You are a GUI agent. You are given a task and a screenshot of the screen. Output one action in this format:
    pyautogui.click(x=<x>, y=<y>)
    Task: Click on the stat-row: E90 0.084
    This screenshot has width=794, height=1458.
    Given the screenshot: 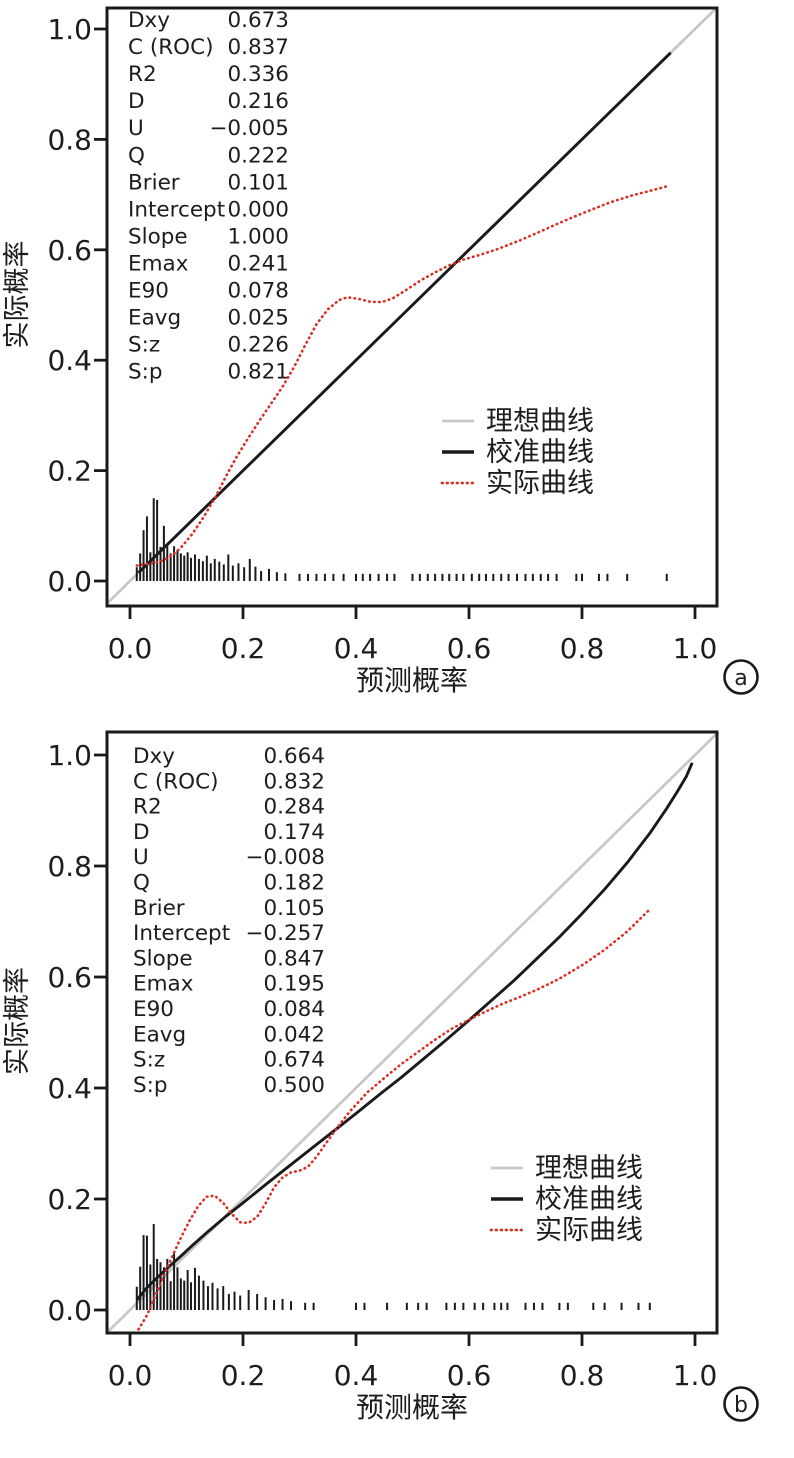 What is the action you would take?
    pyautogui.click(x=229, y=1009)
    